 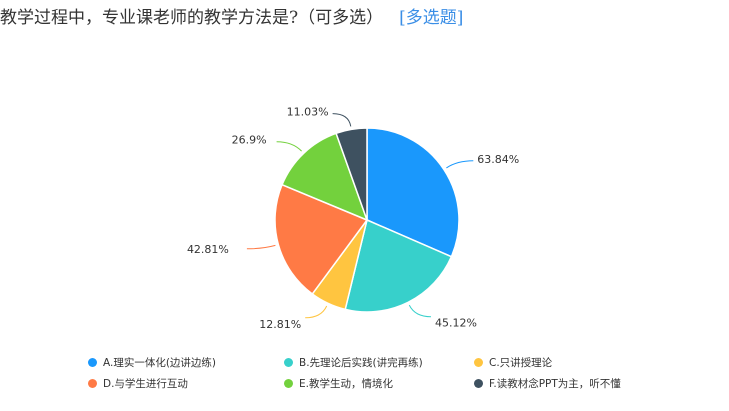 What do you see at coordinates (361, 363) in the screenshot?
I see `legend-label: B.先理论后实践(讲完再练)` at bounding box center [361, 363].